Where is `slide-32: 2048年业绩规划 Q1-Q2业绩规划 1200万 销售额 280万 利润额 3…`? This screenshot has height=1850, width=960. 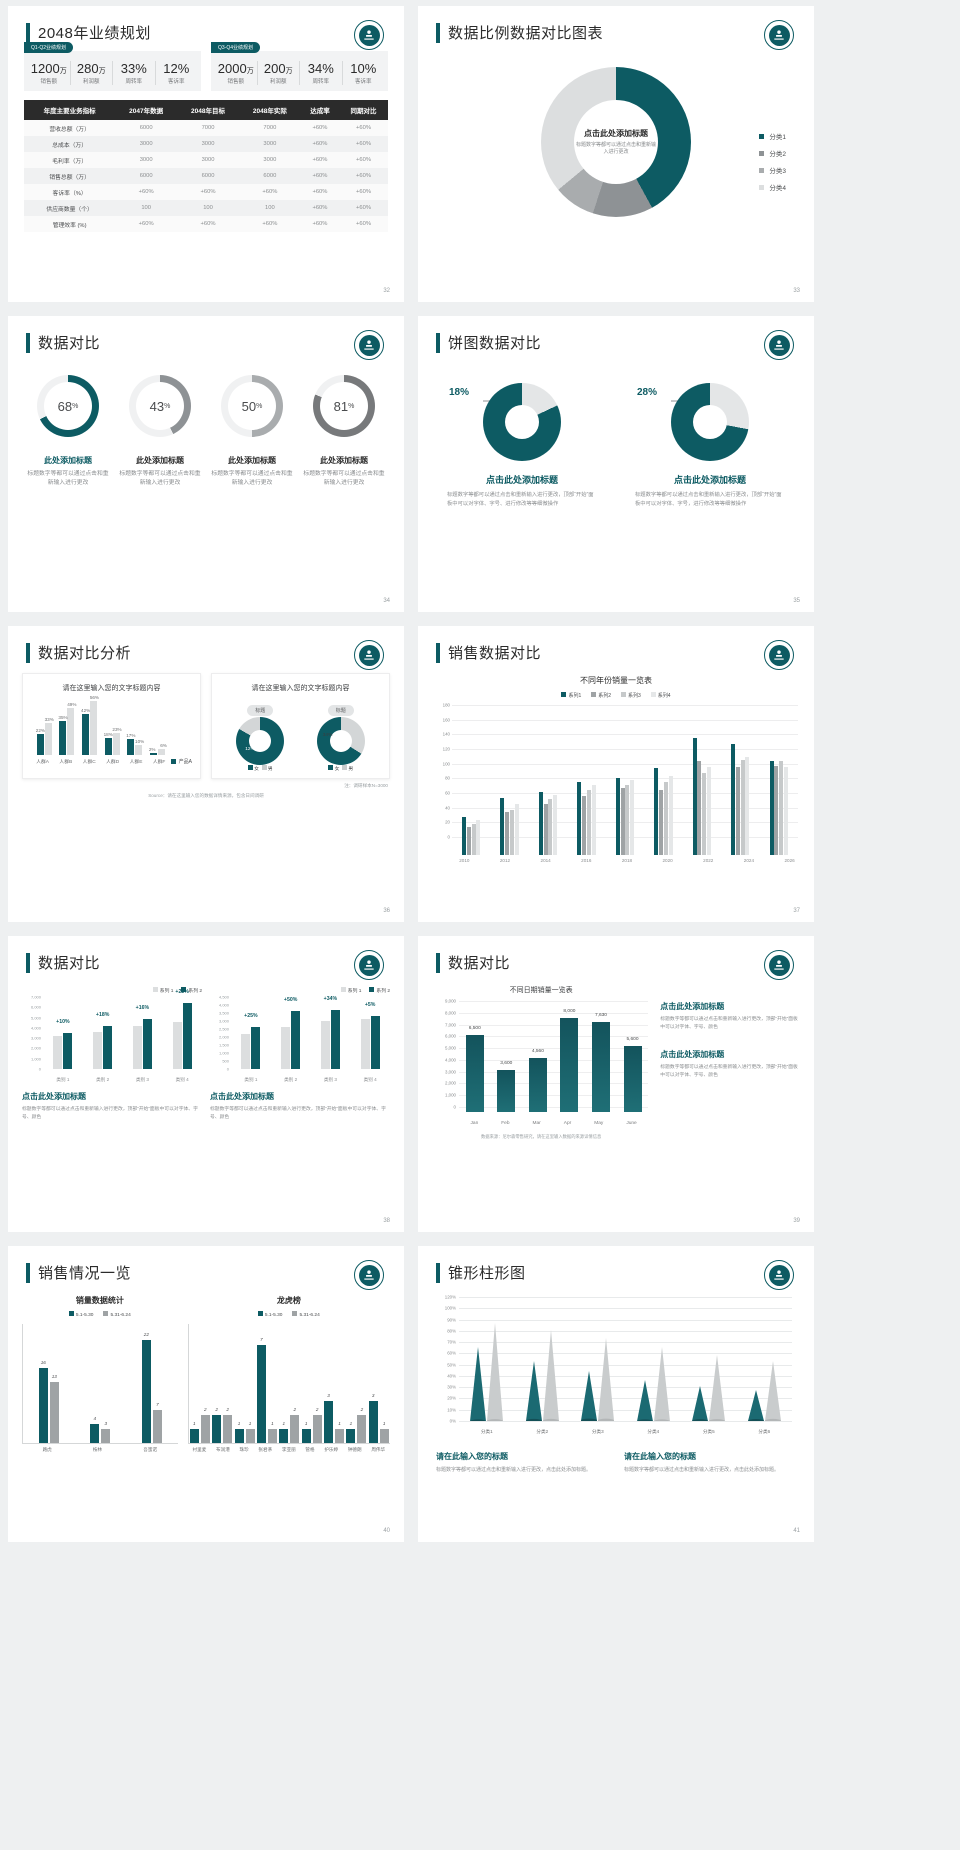
slide-32: 2048年业绩规划 Q1-Q2业绩规划 1200万 销售额 280万 利润额 3… is located at coordinates (206, 154).